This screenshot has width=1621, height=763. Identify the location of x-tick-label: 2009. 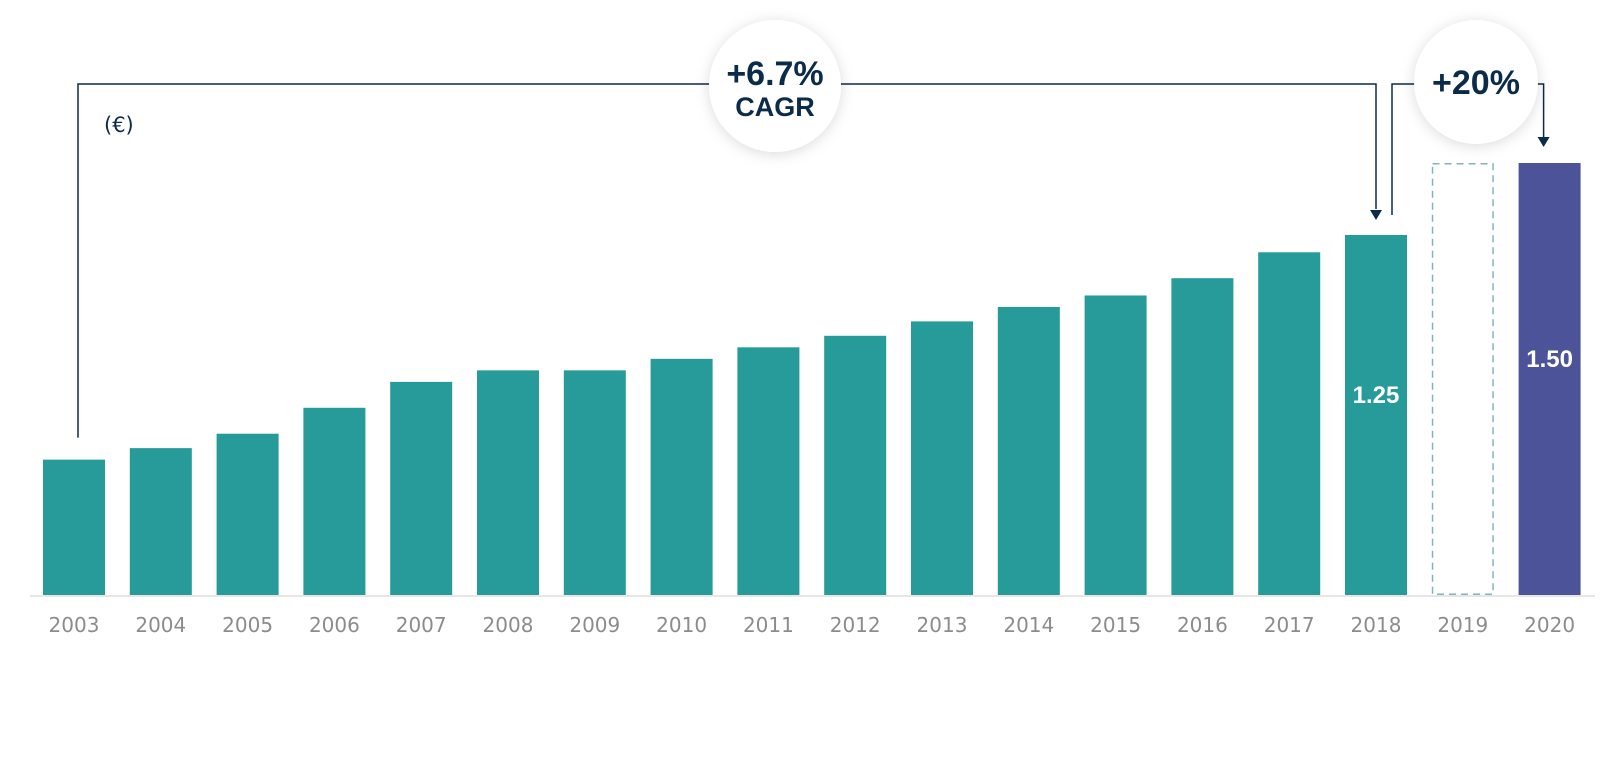
(594, 625).